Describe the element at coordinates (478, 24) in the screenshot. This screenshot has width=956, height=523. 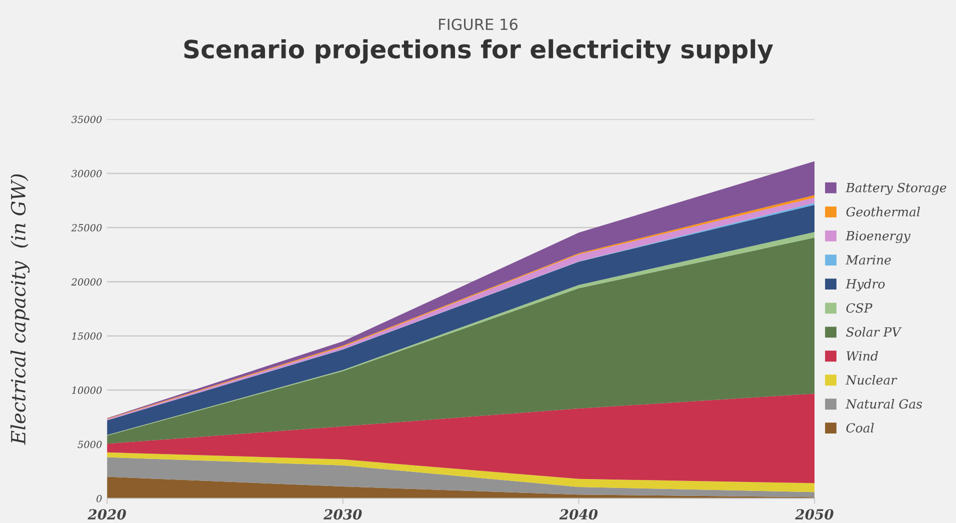
I see `chart-subtitle: FIGURE 16` at that location.